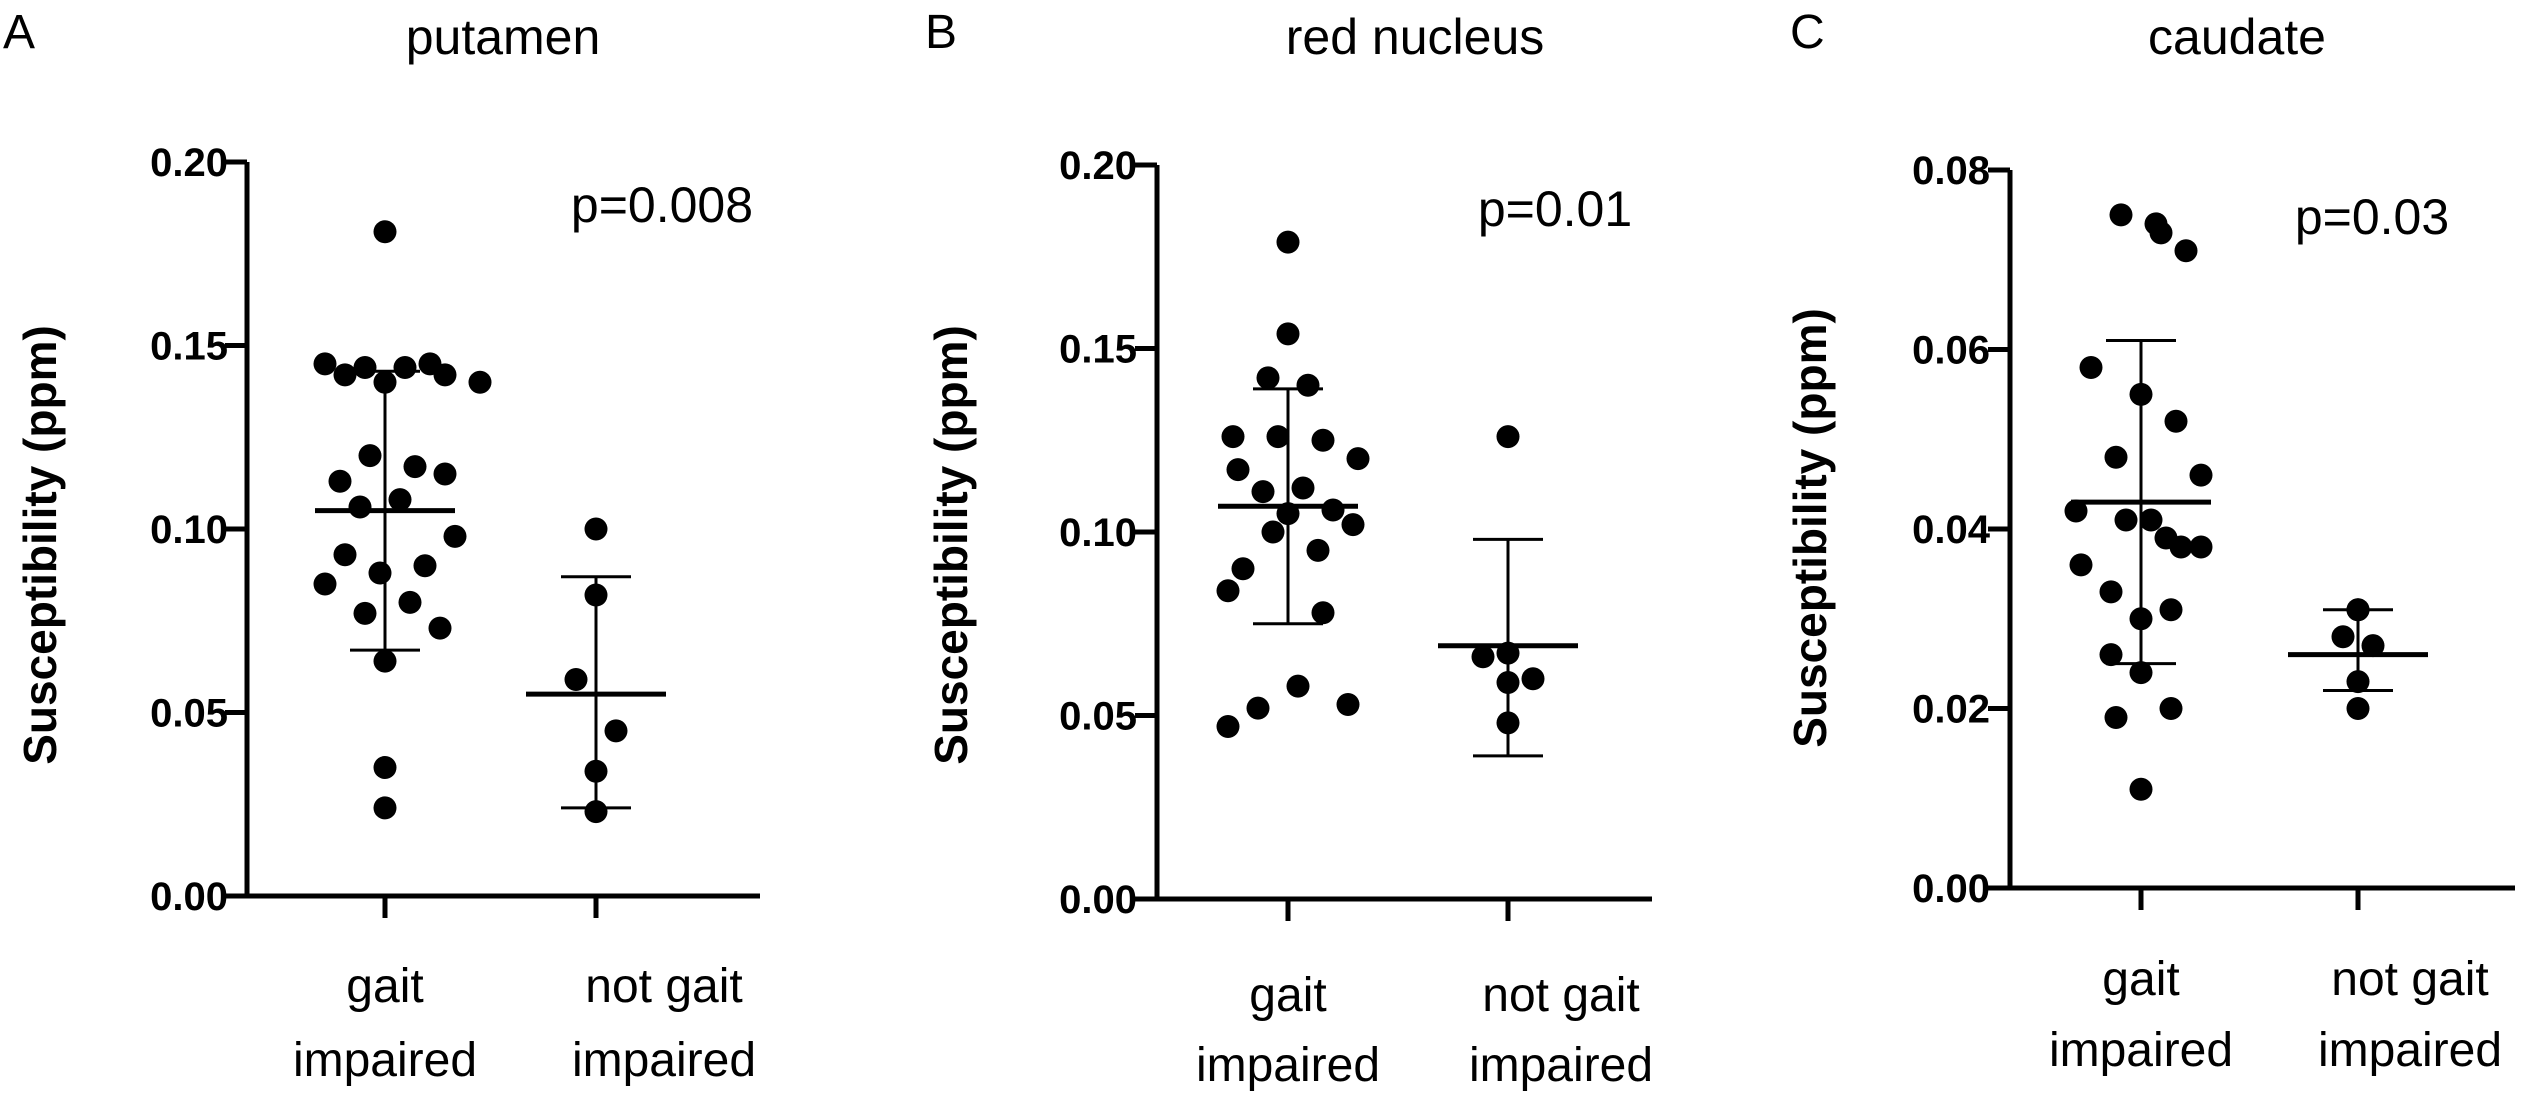  I want to click on chart-title: caudate, so click(2237, 37).